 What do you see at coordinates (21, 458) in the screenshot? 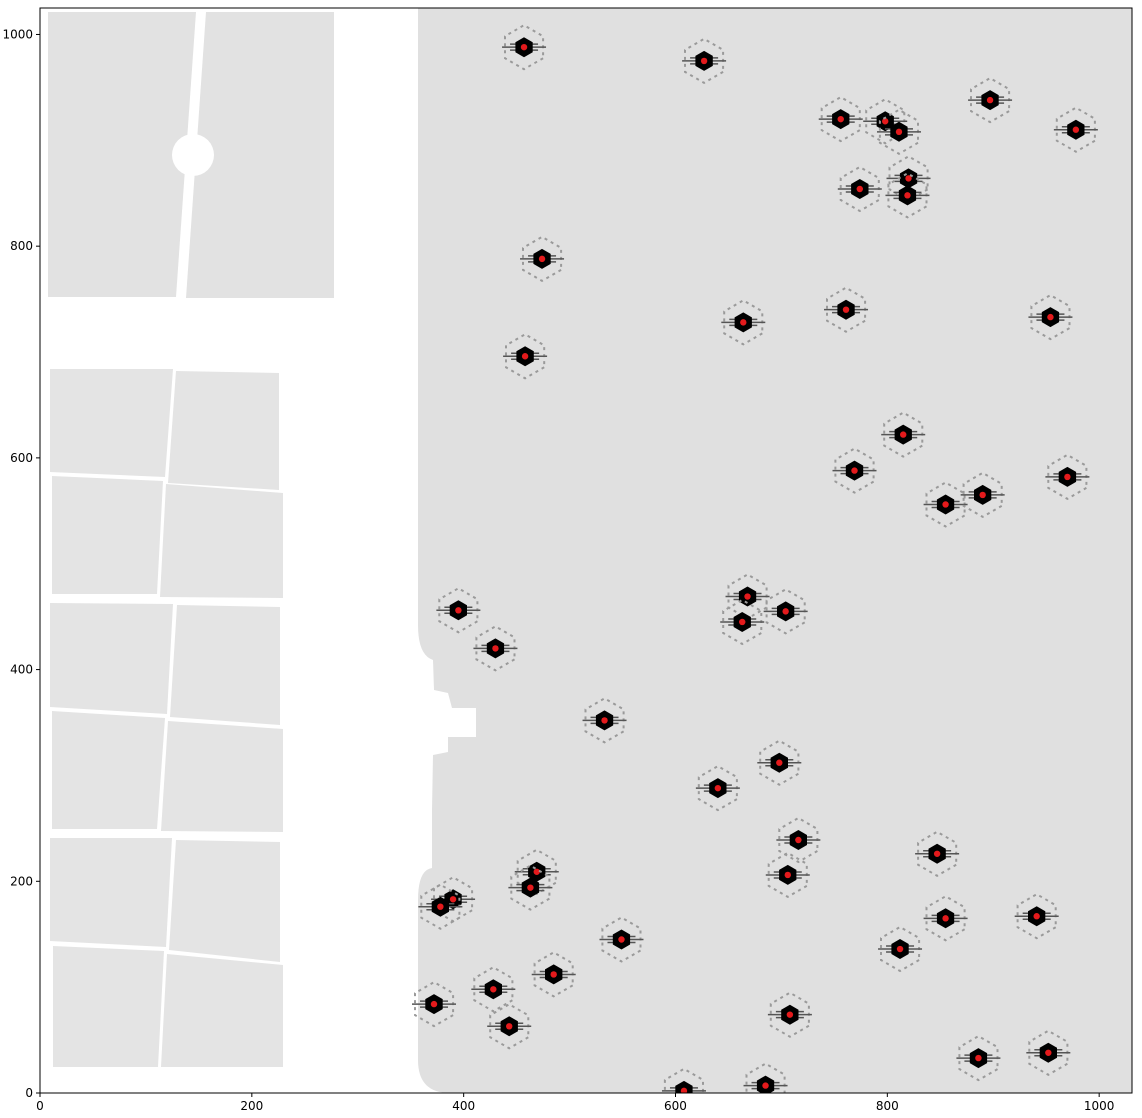
I see `y-tick-label: 600` at bounding box center [21, 458].